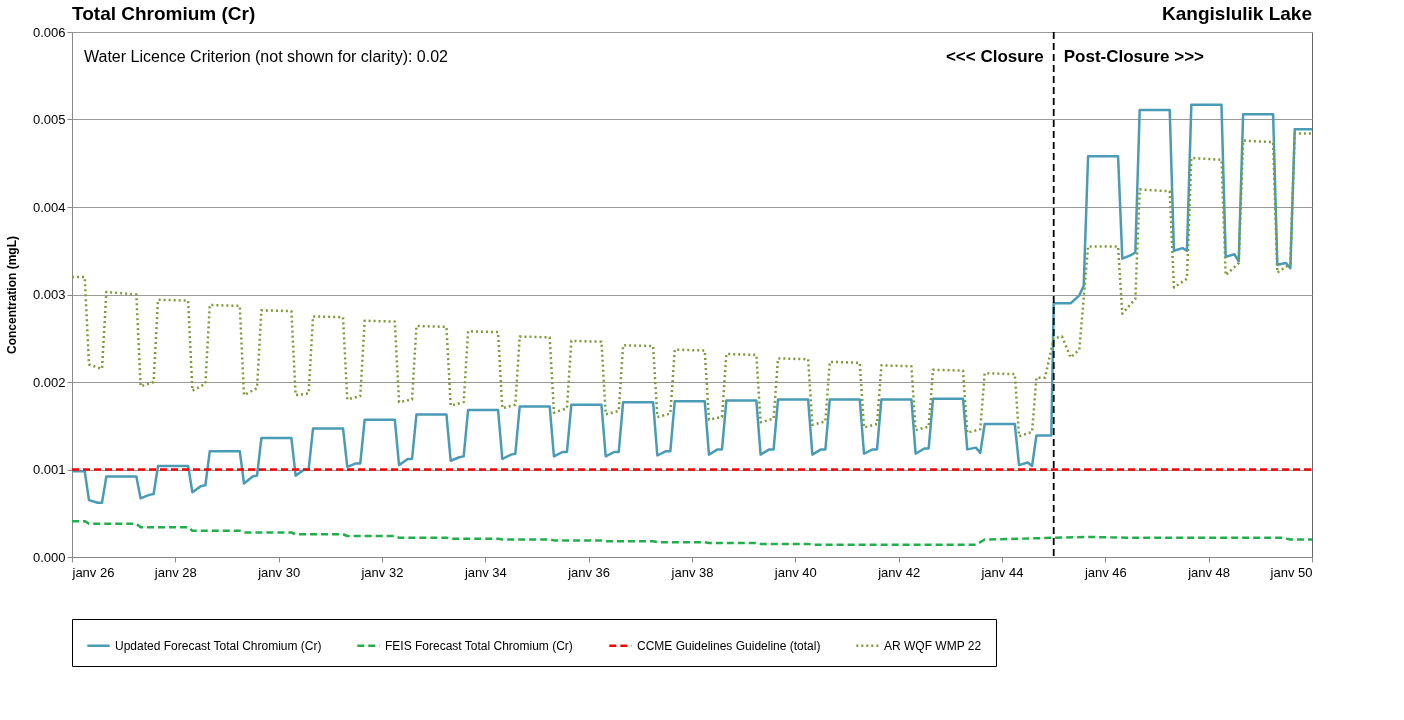  What do you see at coordinates (218, 645) in the screenshot?
I see `legend-label: Updated Forecast Total Chromium (Cr)` at bounding box center [218, 645].